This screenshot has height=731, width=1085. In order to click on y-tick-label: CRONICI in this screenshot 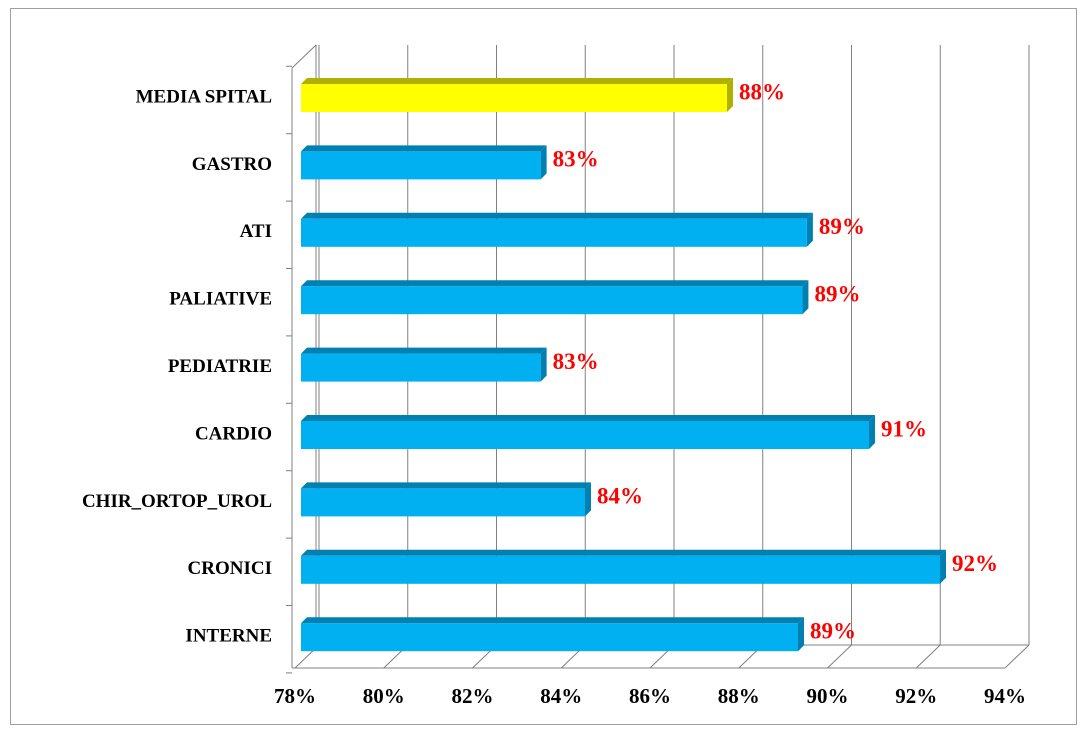, I will do `click(230, 568)`.